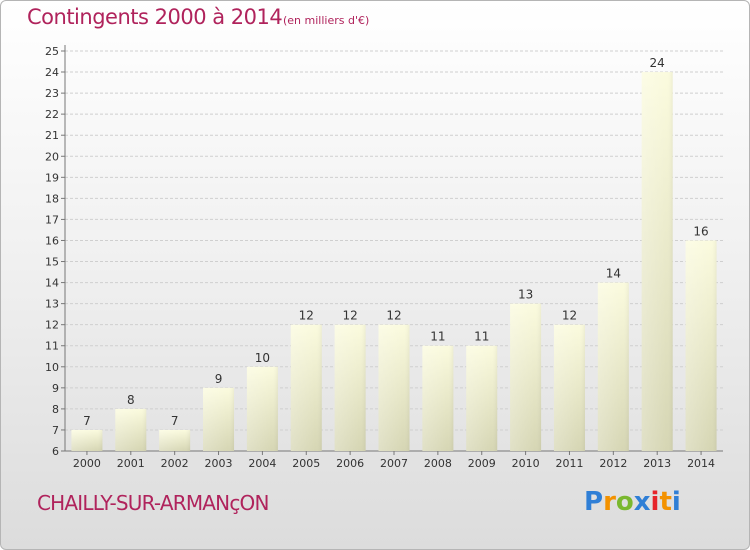 This screenshot has height=550, width=750. I want to click on x-tick-label: 2007, so click(394, 463).